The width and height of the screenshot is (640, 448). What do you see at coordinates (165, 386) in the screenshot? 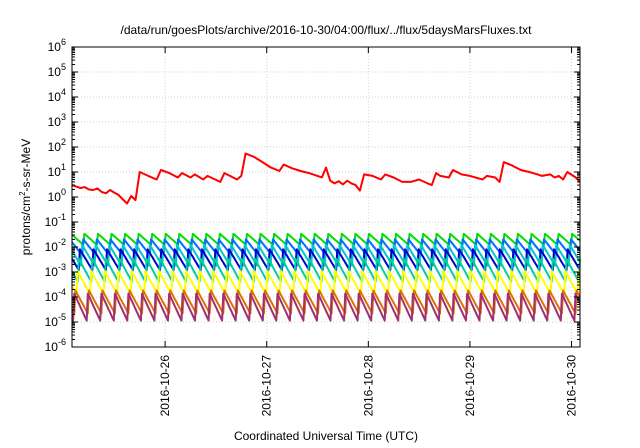
I see `x-tick-label: 2016-10-26` at bounding box center [165, 386].